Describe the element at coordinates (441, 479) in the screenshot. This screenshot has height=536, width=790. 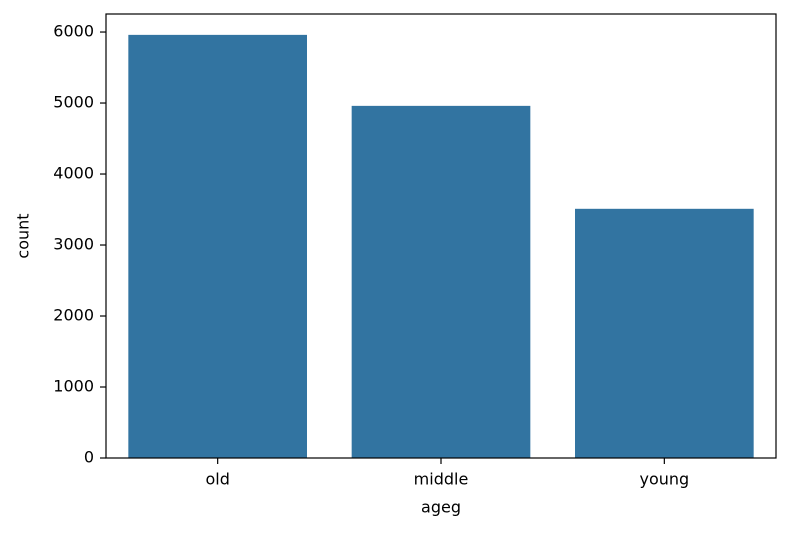
I see `x-tick-label: middle` at that location.